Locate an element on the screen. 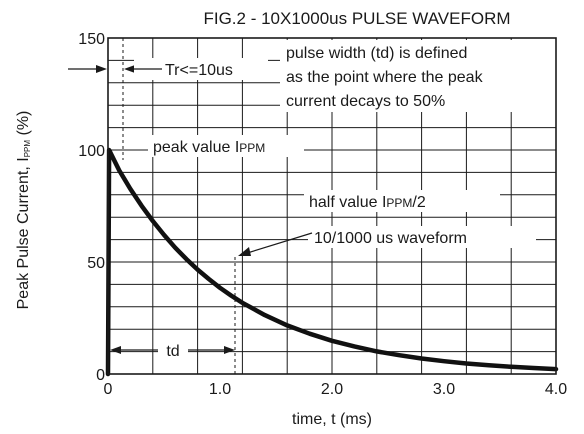 The image size is (584, 434). pulse-width-note-bg is located at coordinates (420, 76).